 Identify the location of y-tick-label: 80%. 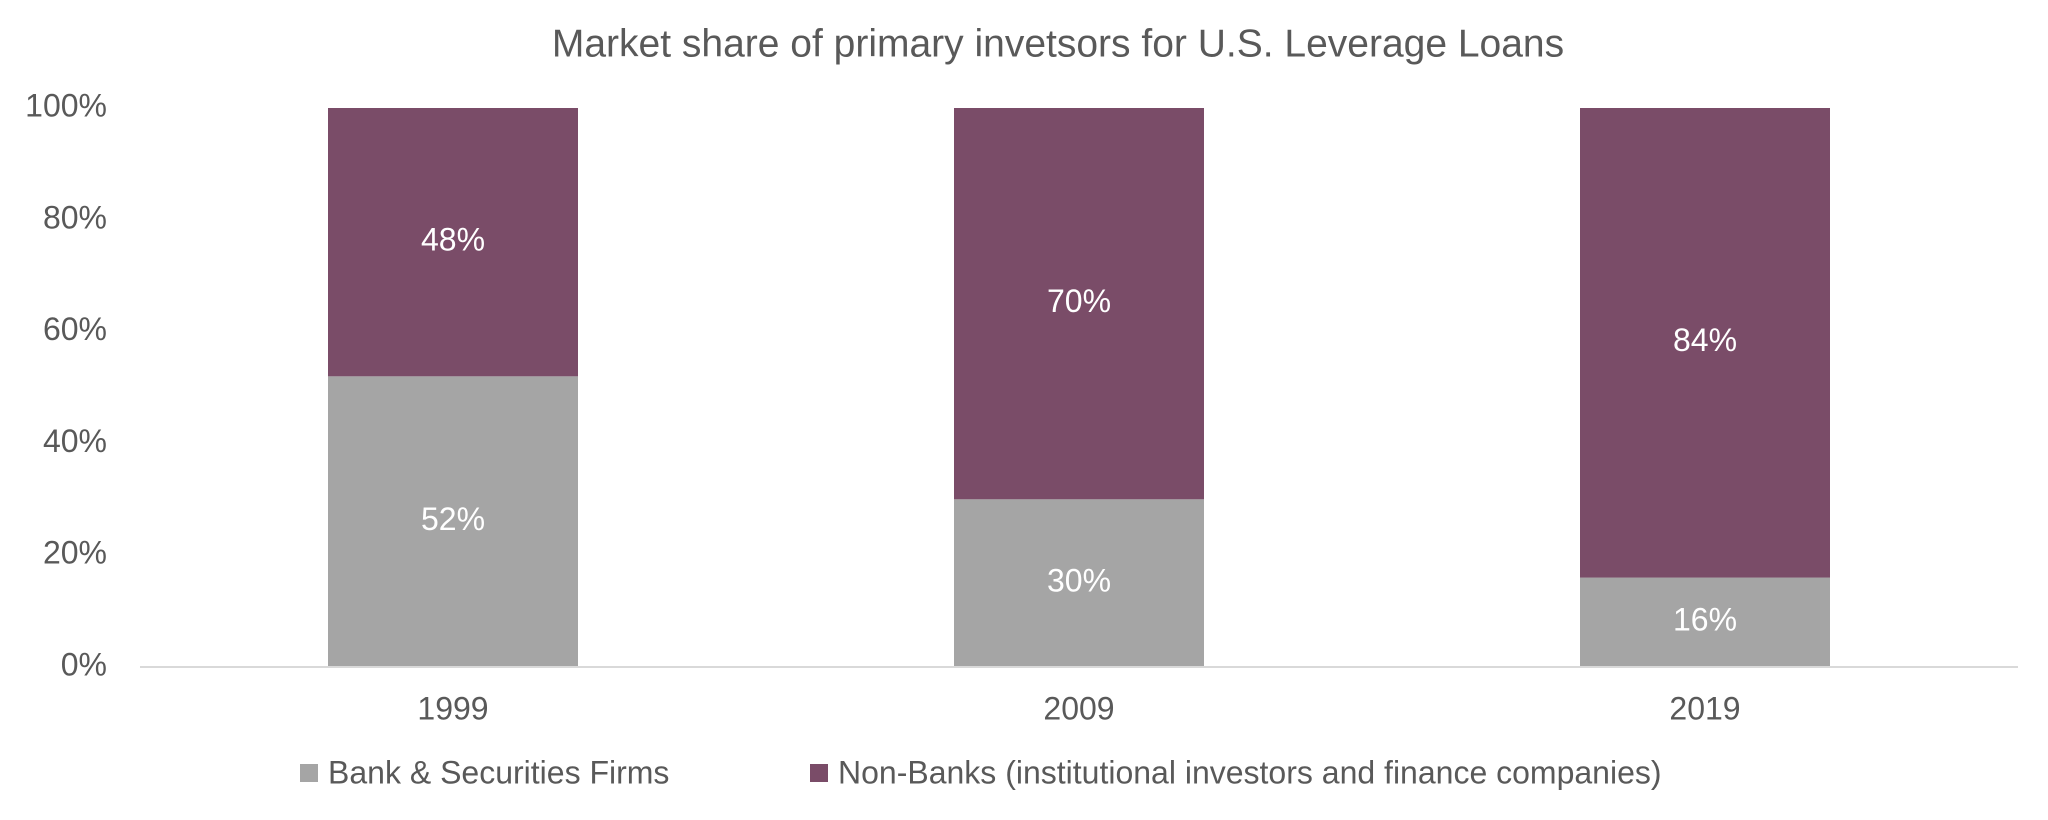
(75, 217).